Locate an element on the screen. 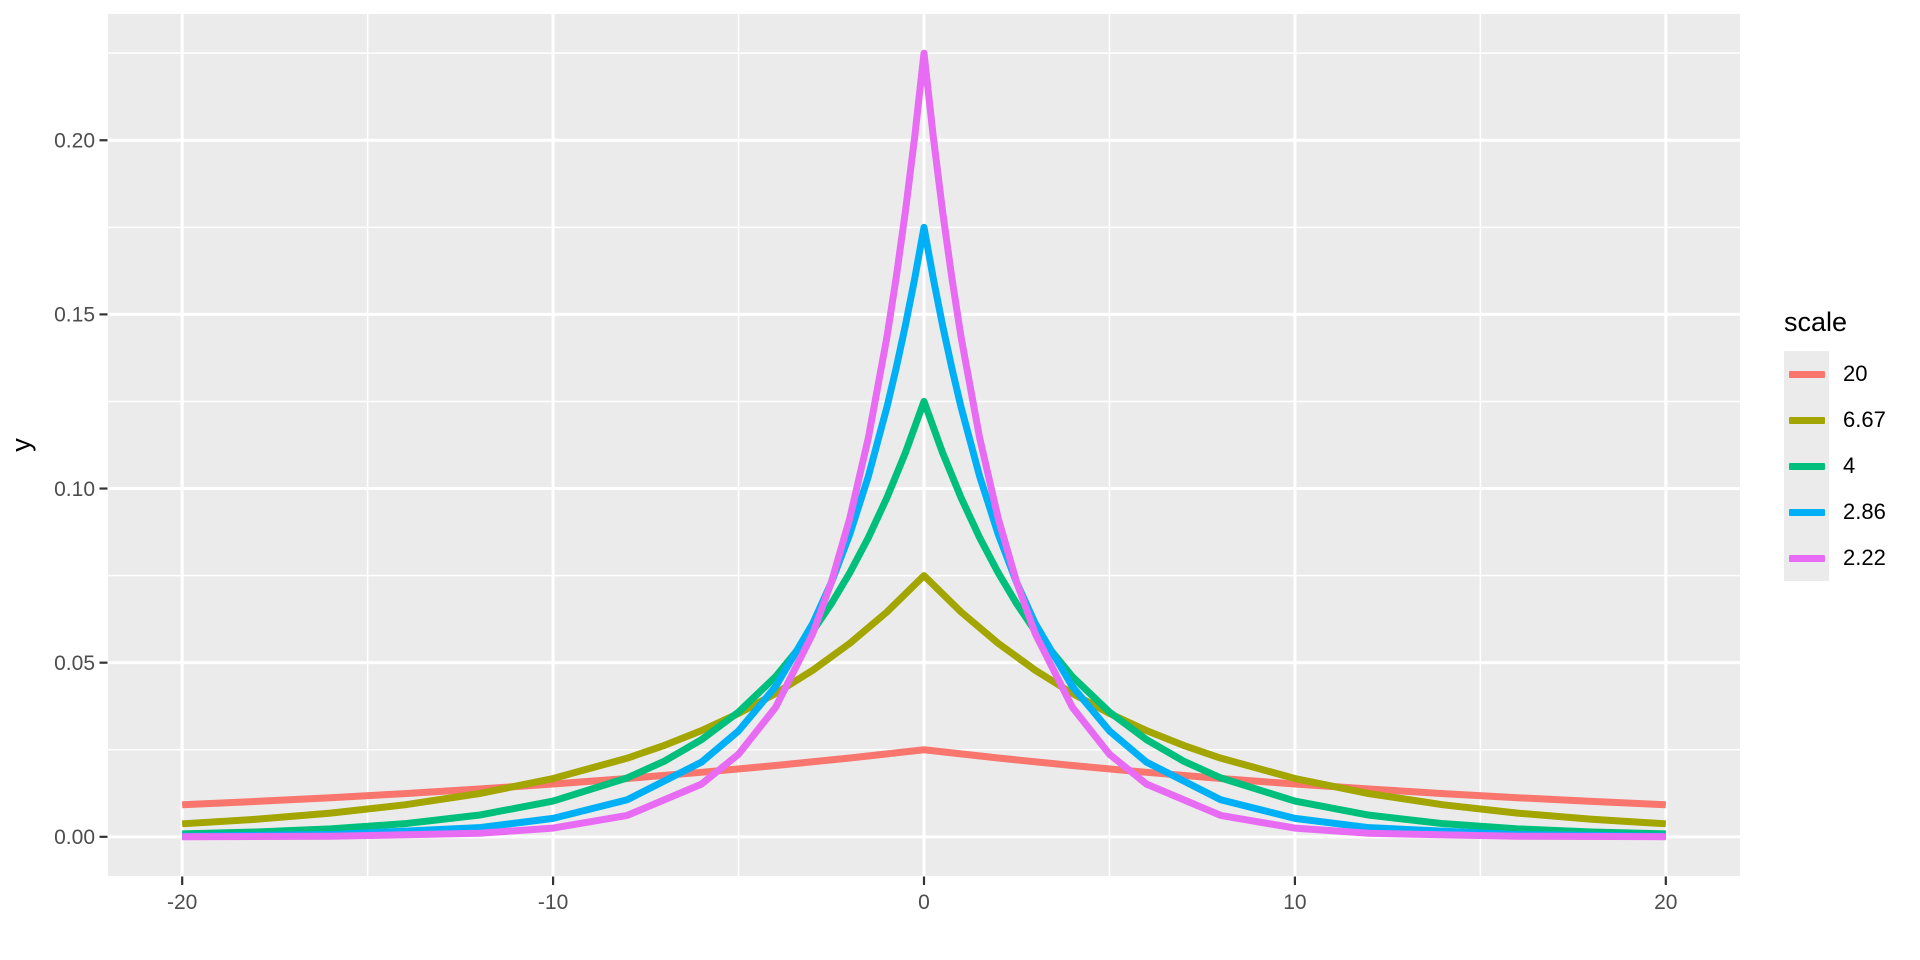 Image resolution: width=1920 pixels, height=960 pixels. legend-item-label: 2.86 is located at coordinates (1864, 511).